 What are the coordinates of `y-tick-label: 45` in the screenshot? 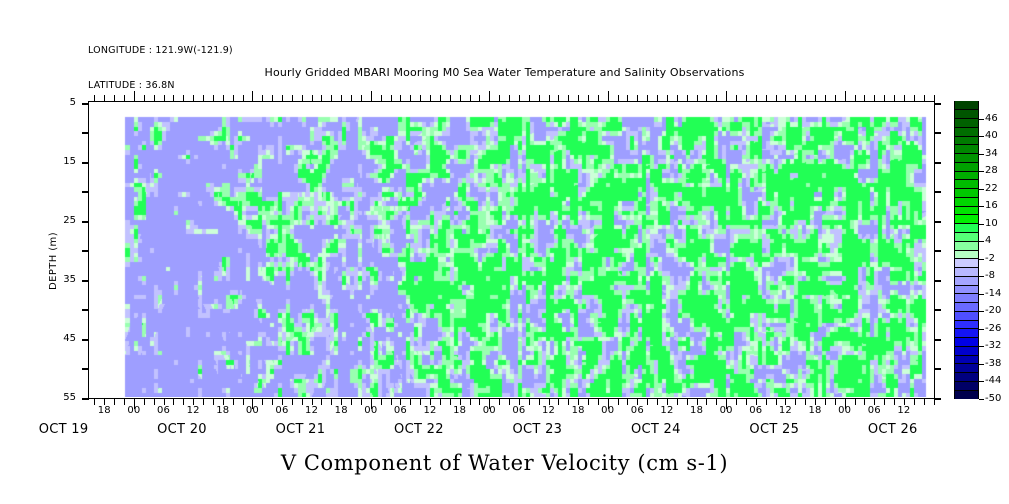 It's located at (69, 338).